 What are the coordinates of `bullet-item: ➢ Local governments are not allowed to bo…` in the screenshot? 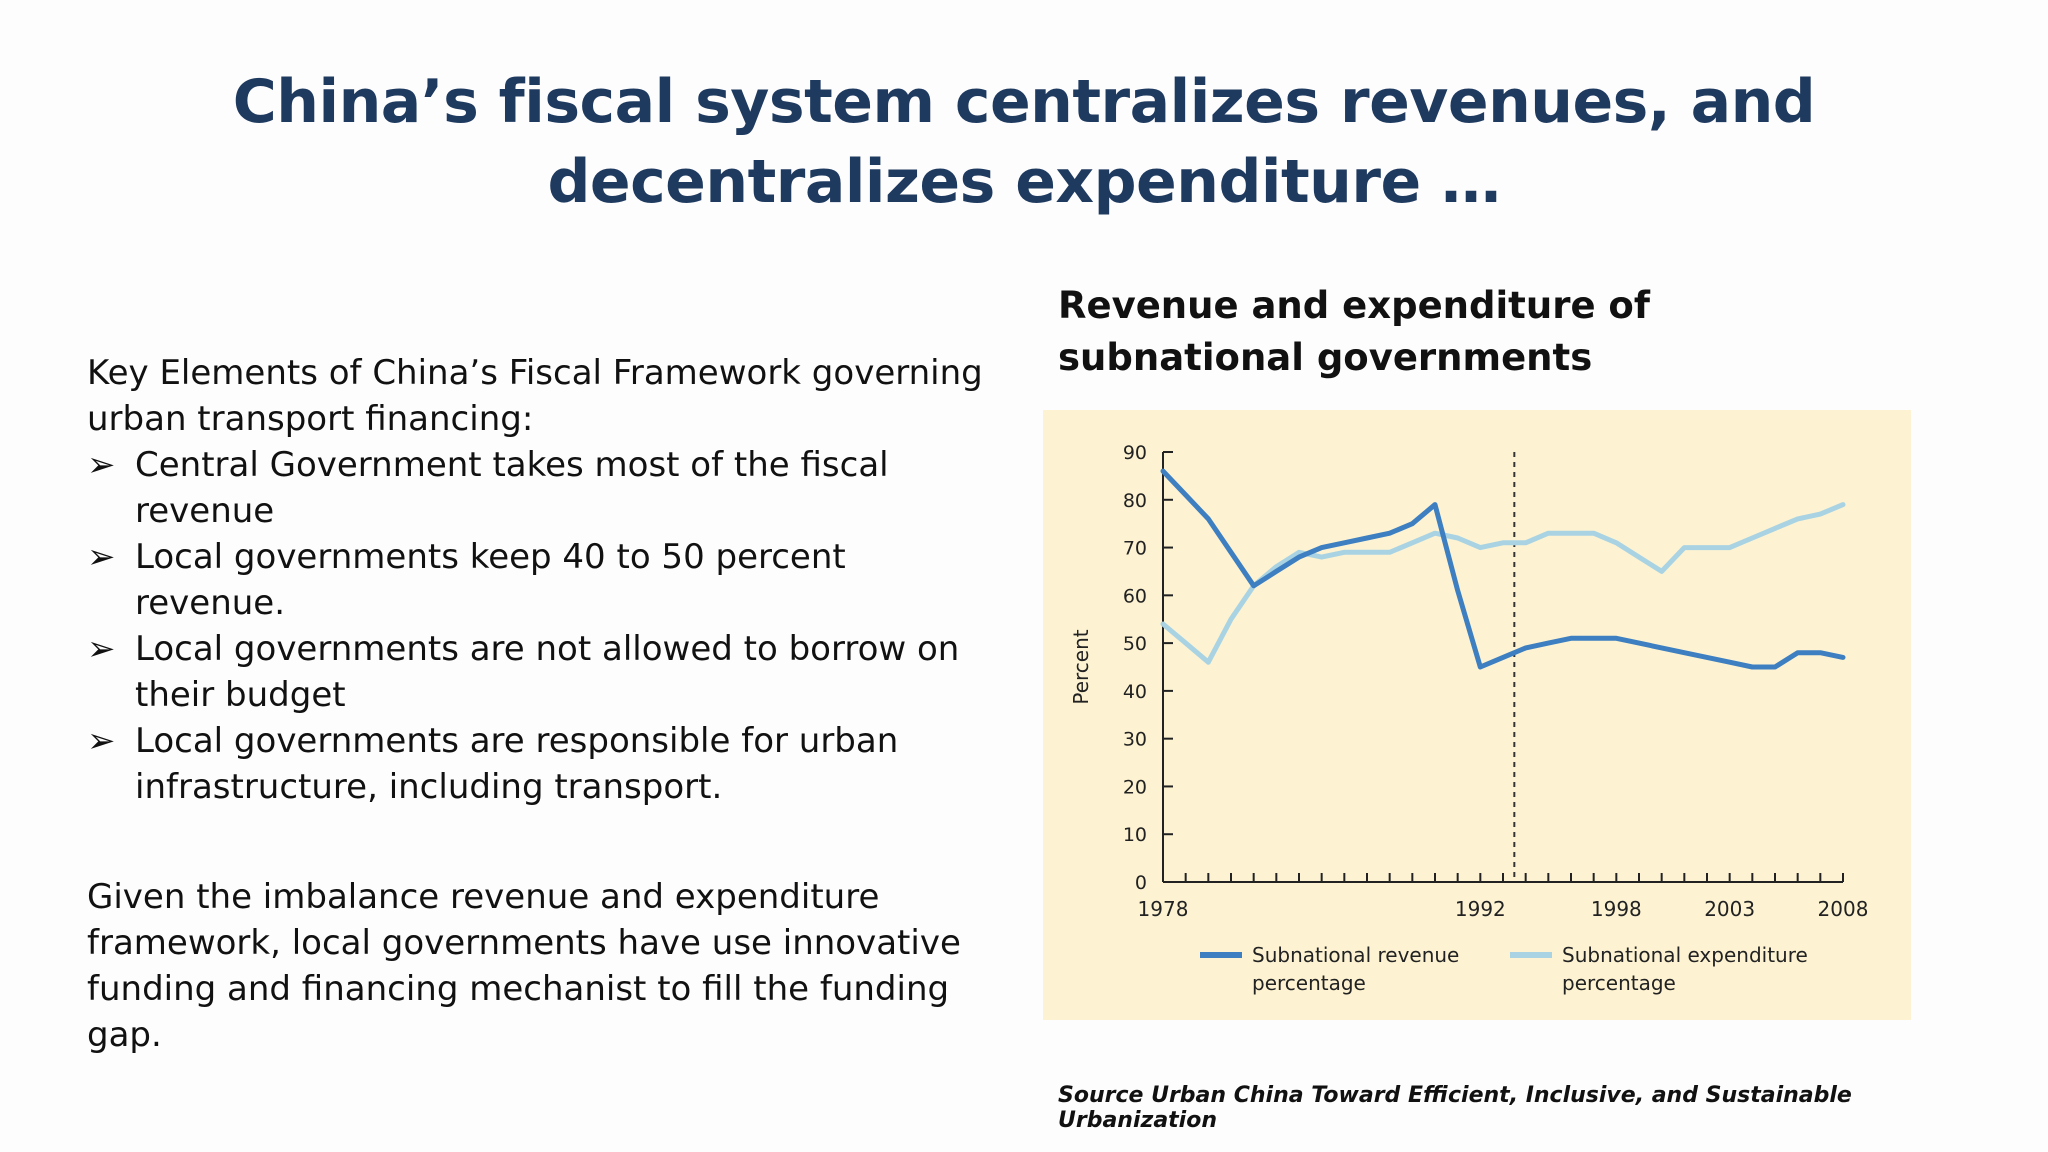 It's located at (537, 672).